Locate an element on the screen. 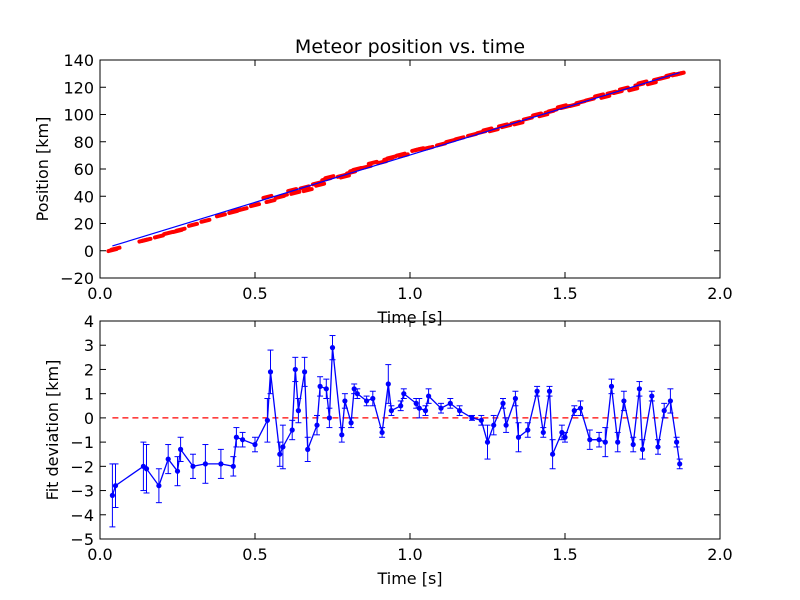 Image resolution: width=800 pixels, height=600 pixels. position-y-tick-label: 0 is located at coordinates (89, 251).